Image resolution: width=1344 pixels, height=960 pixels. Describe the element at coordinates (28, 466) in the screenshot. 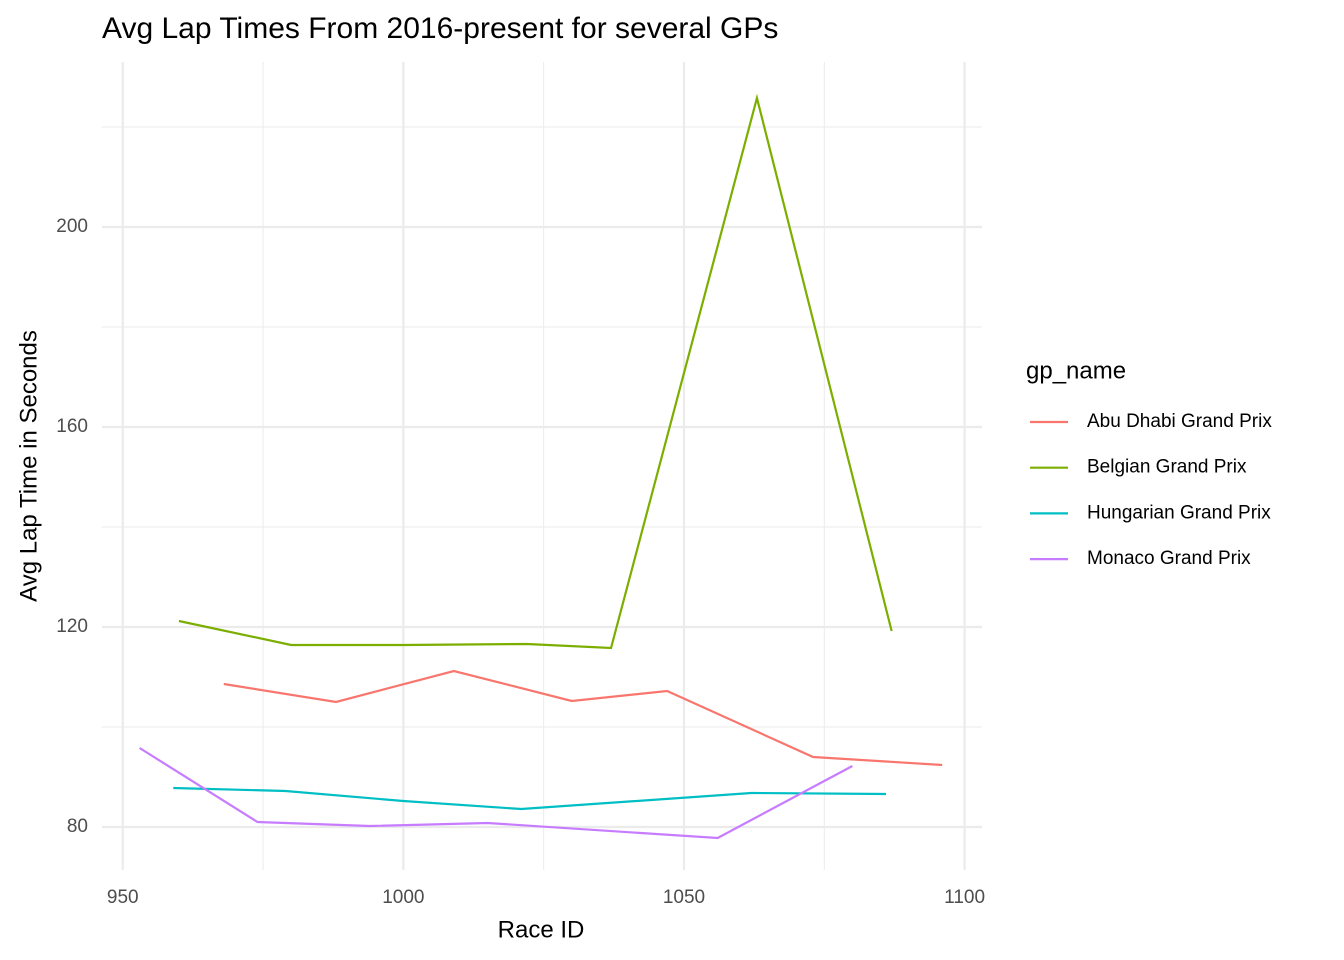

I see `y-axis-title: Avg Lap Time in Seconds` at that location.